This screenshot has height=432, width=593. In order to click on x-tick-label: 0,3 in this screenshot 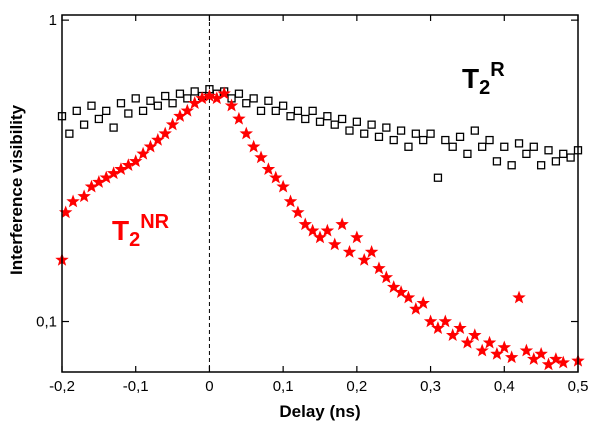, I will do `click(430, 386)`.